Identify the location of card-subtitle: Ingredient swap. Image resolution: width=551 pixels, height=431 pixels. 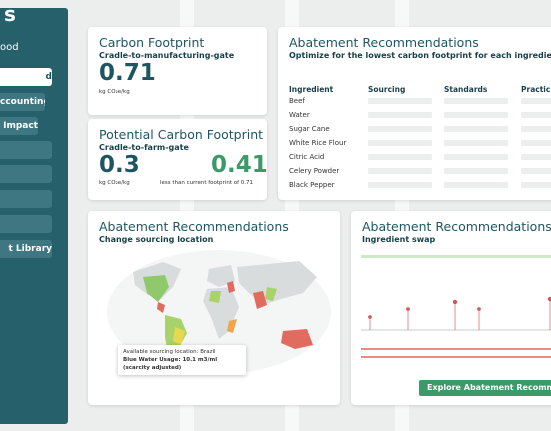
(399, 239).